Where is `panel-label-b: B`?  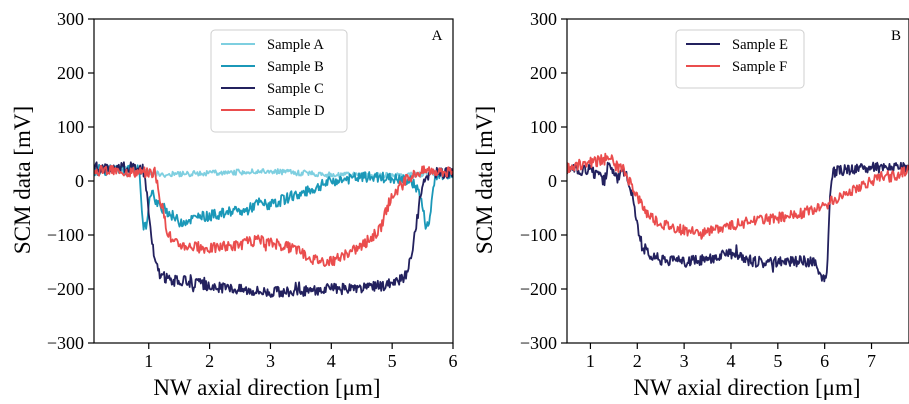
panel-label-b: B is located at coordinates (896, 36).